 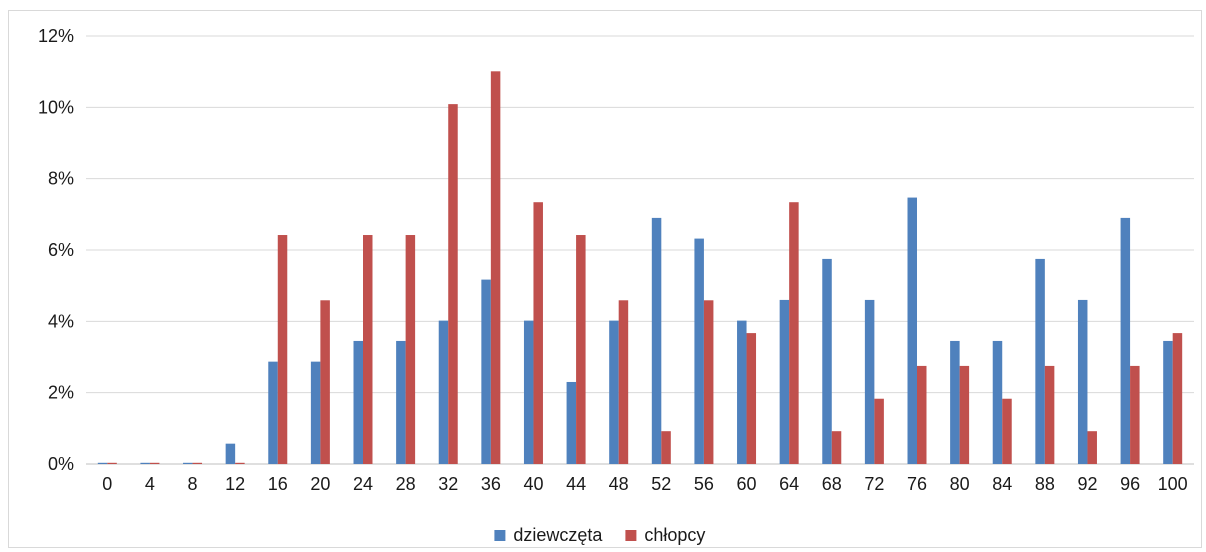 I want to click on x-tick-label: 84, so click(x=1002, y=484).